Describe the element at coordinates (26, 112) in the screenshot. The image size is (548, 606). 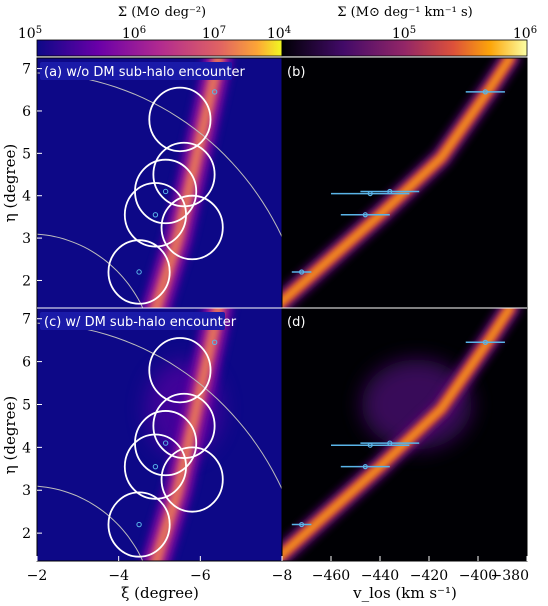
I see `y-tick-label-a-4: 6` at that location.